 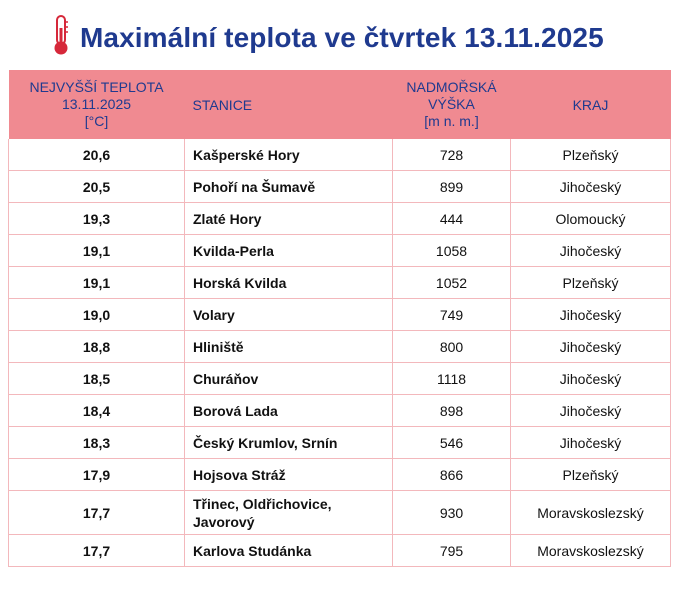 I want to click on altitude-cell: 899, so click(x=451, y=186).